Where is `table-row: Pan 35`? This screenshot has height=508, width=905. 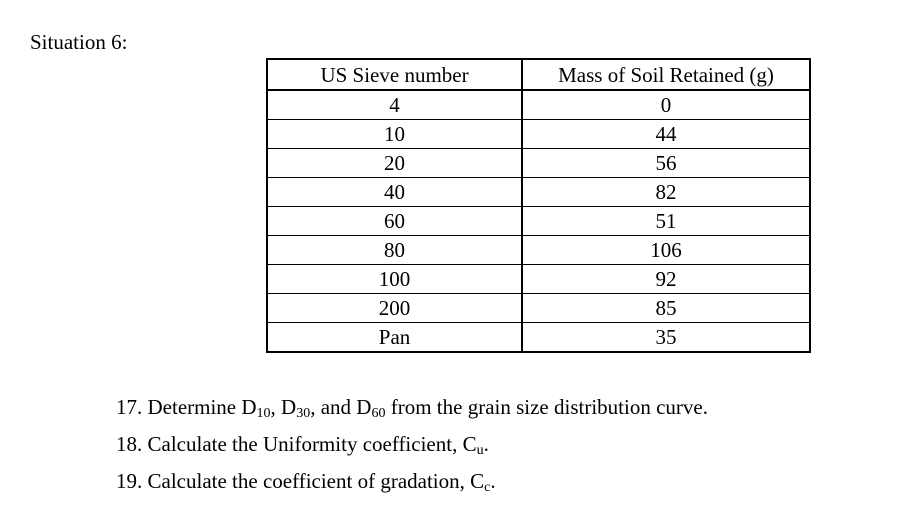 table-row: Pan 35 is located at coordinates (538, 337).